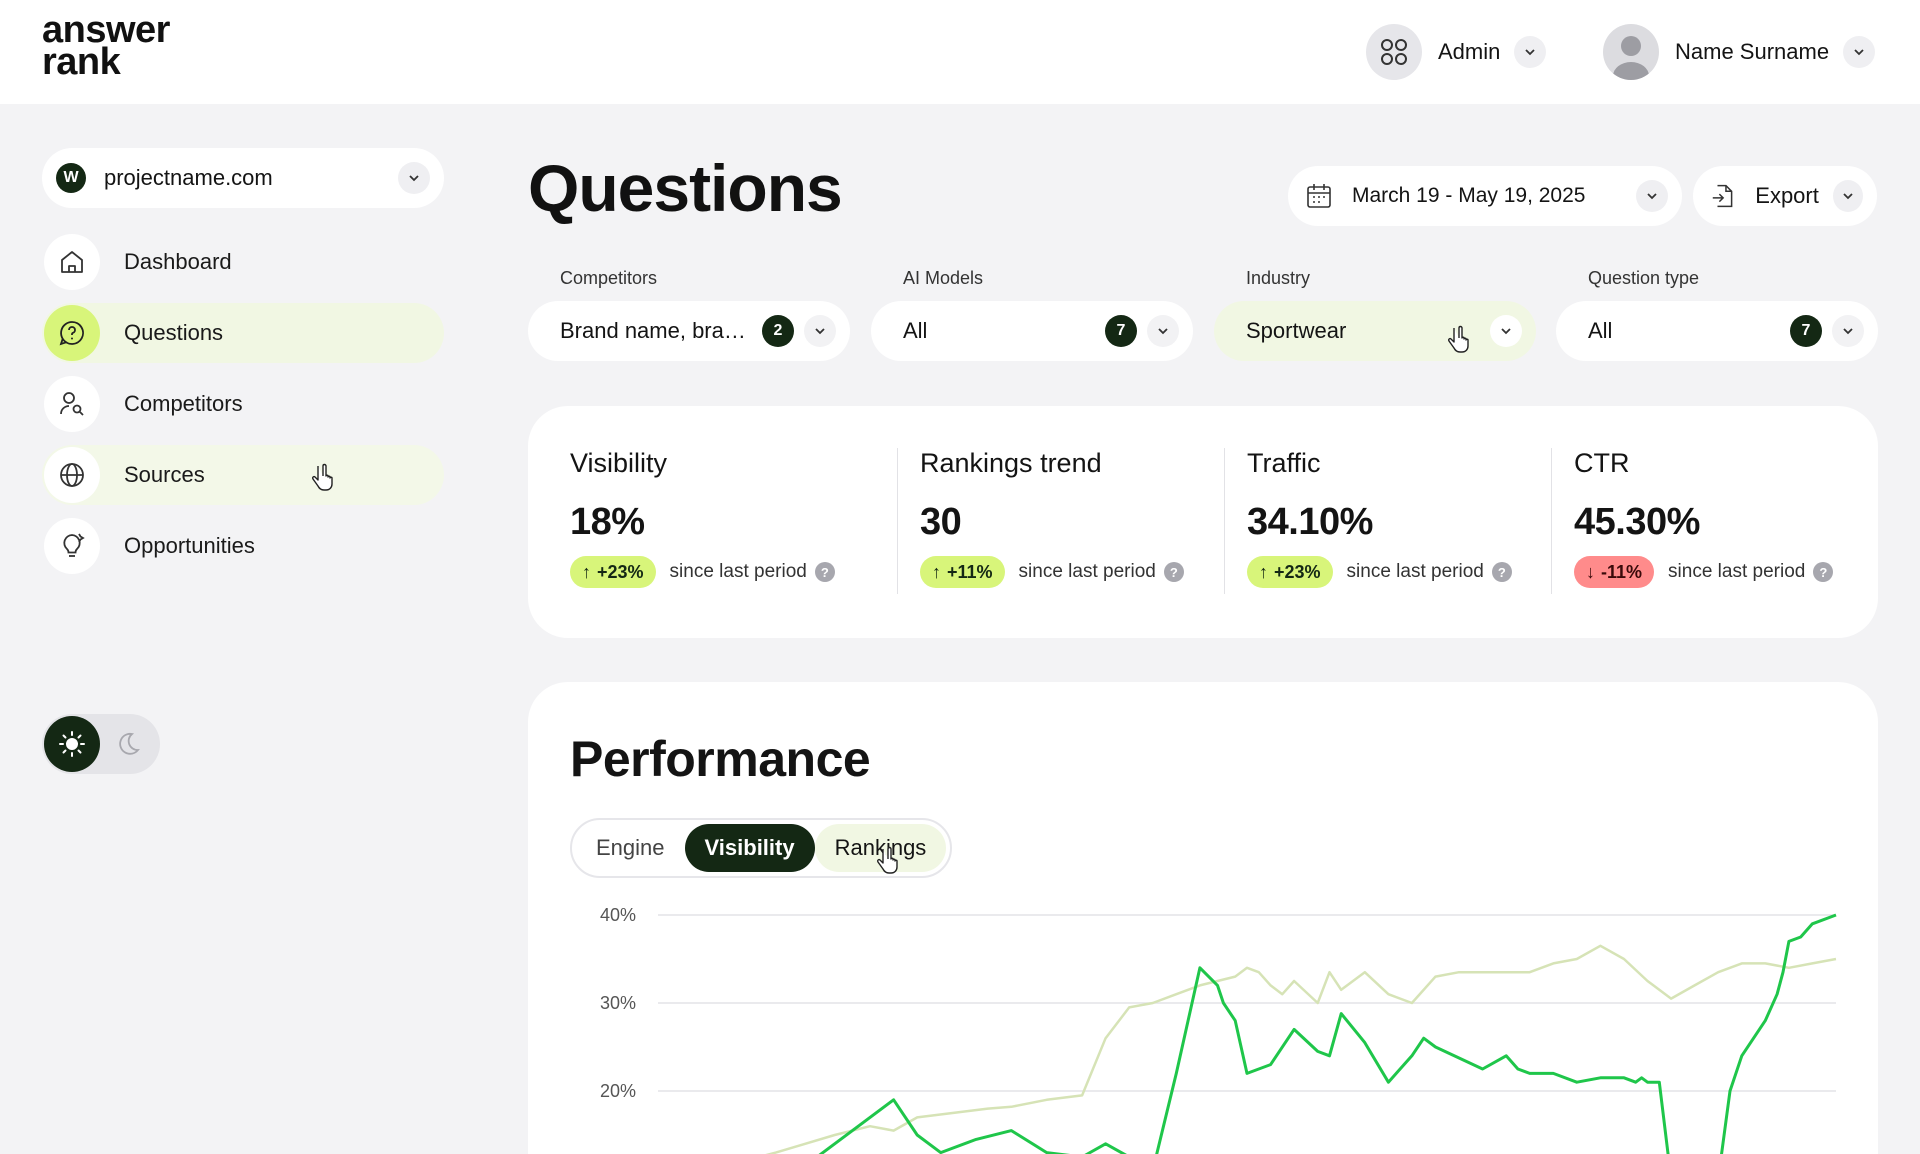 The width and height of the screenshot is (1920, 1154). I want to click on tab-label: Rankings, so click(880, 847).